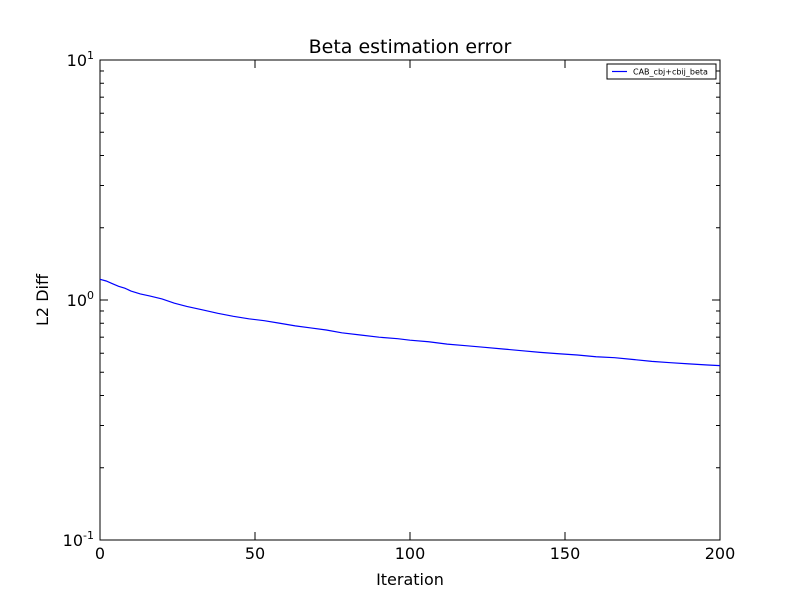 This screenshot has height=600, width=800. What do you see at coordinates (100, 553) in the screenshot?
I see `x-tick-label: 0` at bounding box center [100, 553].